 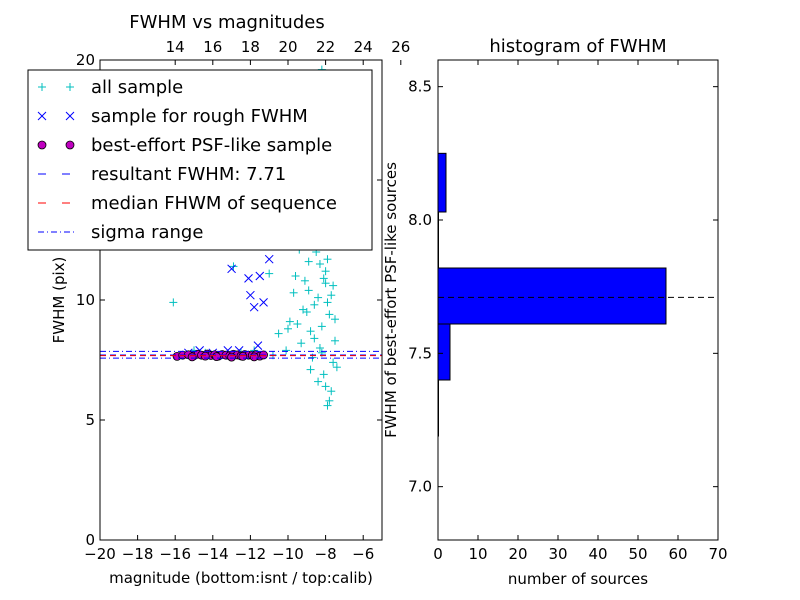 What do you see at coordinates (226, 22) in the screenshot?
I see `scatter-title: FWHM vs magnitudes` at bounding box center [226, 22].